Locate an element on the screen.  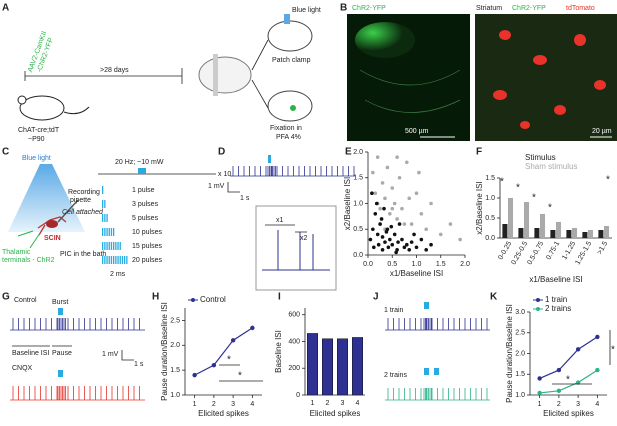
label: Pause is located at coordinates (62, 353).